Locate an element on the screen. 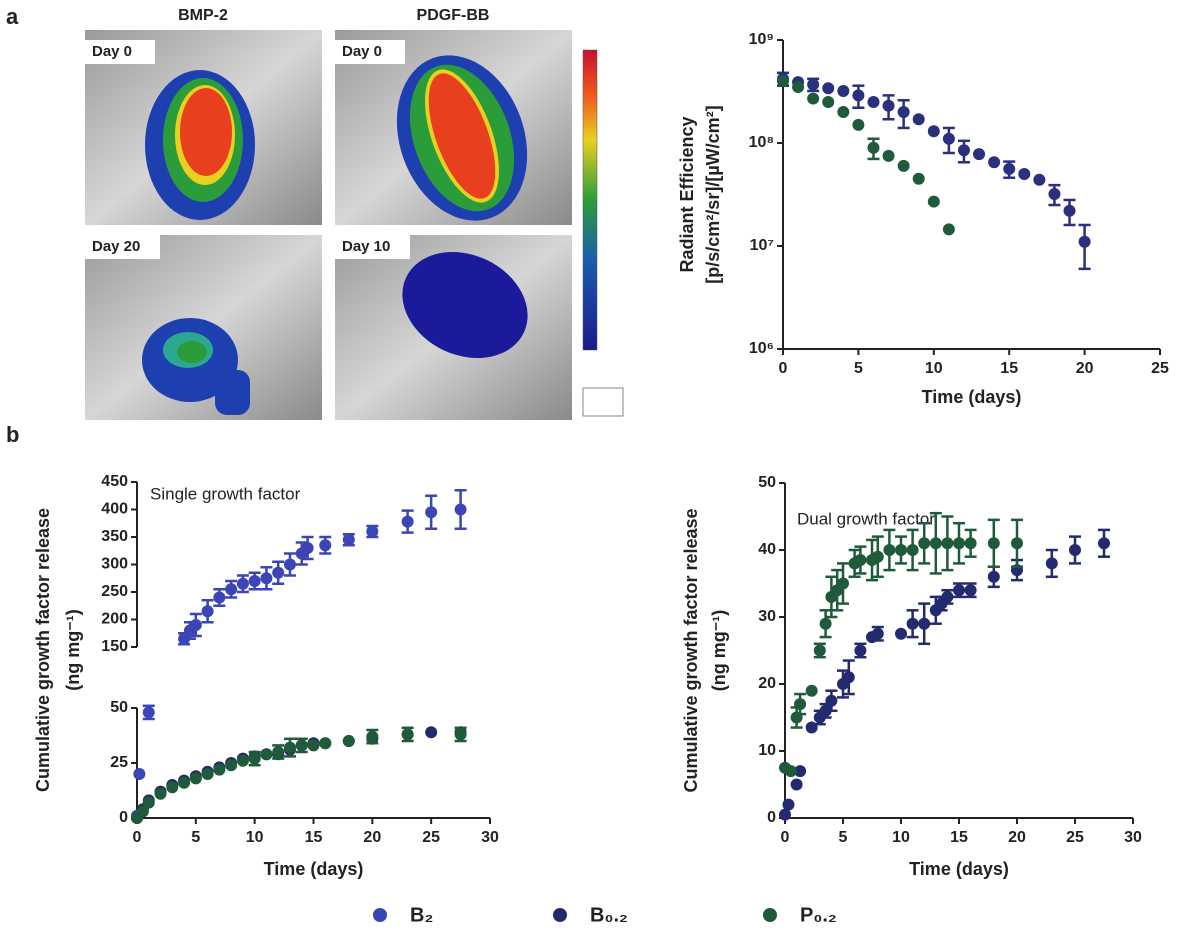  x-tick-label: 0 is located at coordinates (783, 368).